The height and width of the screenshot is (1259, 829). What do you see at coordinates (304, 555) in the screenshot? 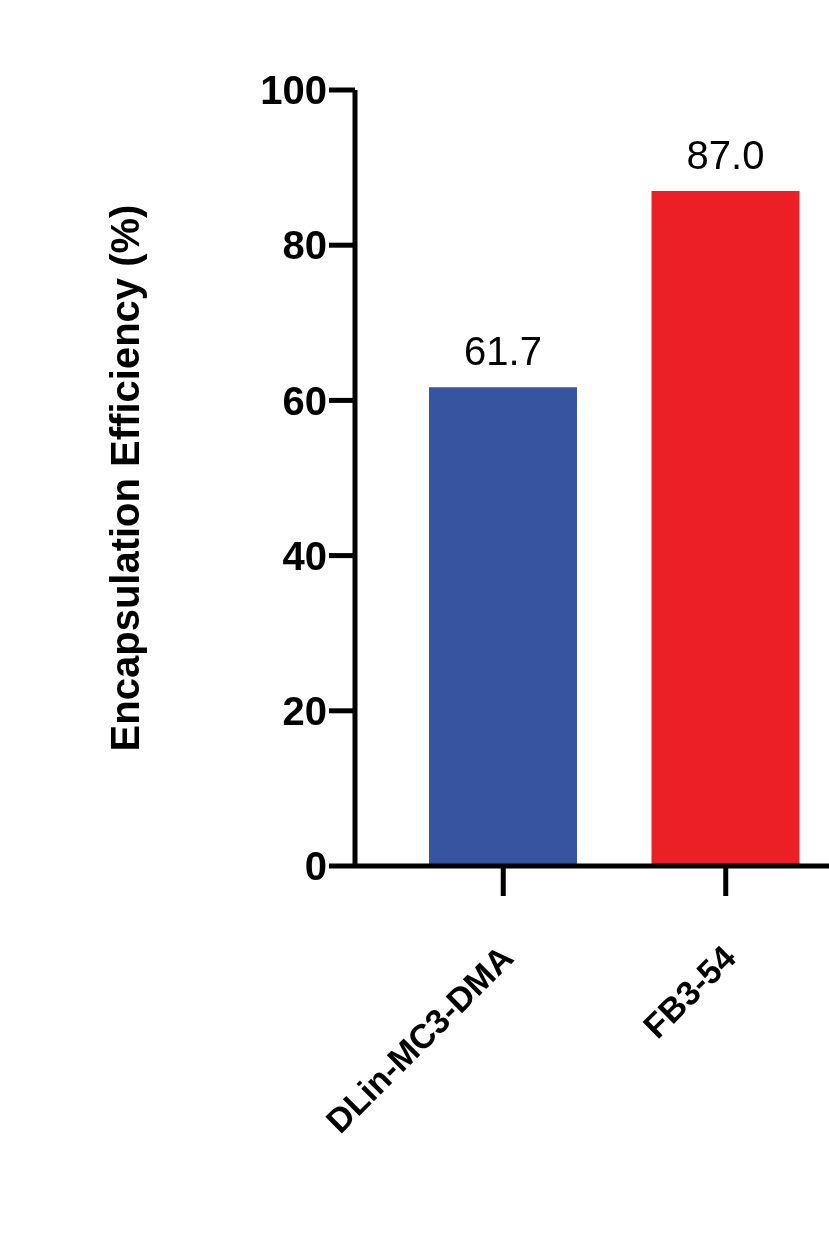
I see `y-tick-label: 40` at bounding box center [304, 555].